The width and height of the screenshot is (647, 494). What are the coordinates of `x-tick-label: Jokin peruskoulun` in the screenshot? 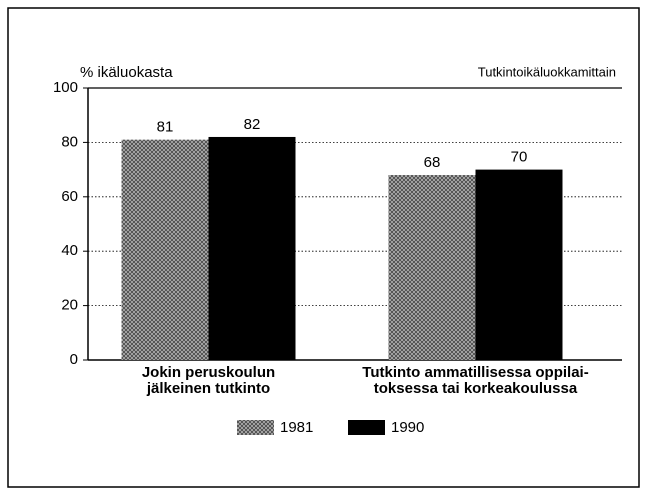 It's located at (208, 372).